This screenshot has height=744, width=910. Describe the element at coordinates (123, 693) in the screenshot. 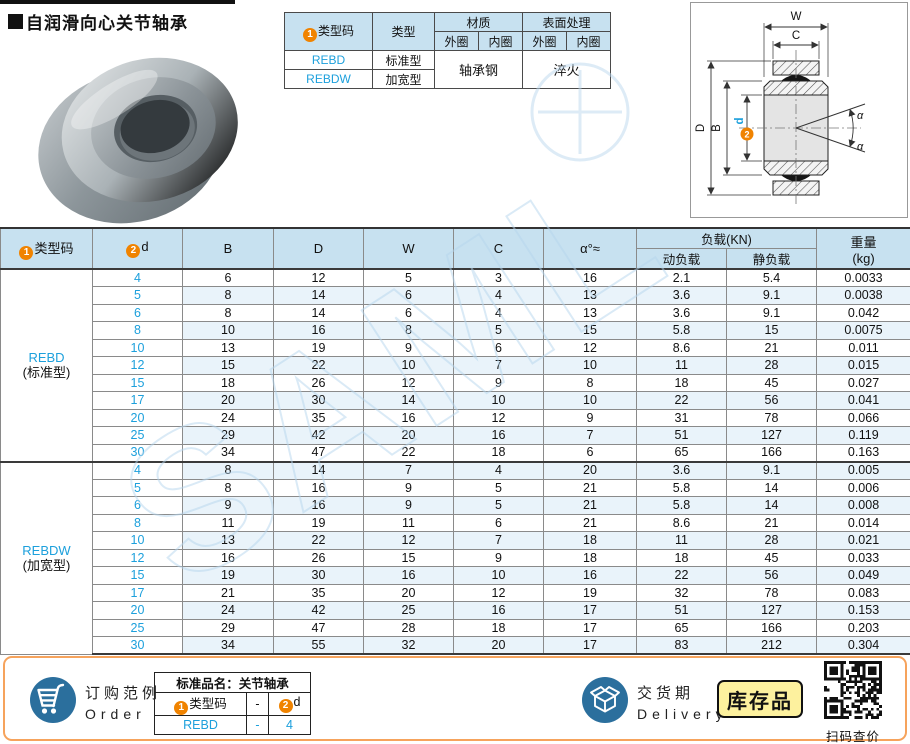

I see `order-label-cn: 订购范例` at that location.